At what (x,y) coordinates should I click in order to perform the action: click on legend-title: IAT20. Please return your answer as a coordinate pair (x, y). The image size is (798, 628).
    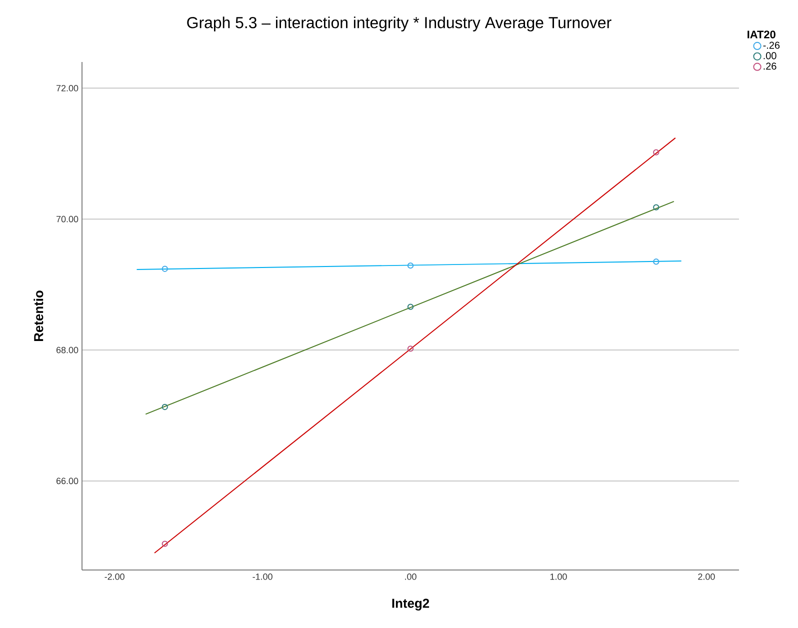
    Looking at the image, I should click on (762, 34).